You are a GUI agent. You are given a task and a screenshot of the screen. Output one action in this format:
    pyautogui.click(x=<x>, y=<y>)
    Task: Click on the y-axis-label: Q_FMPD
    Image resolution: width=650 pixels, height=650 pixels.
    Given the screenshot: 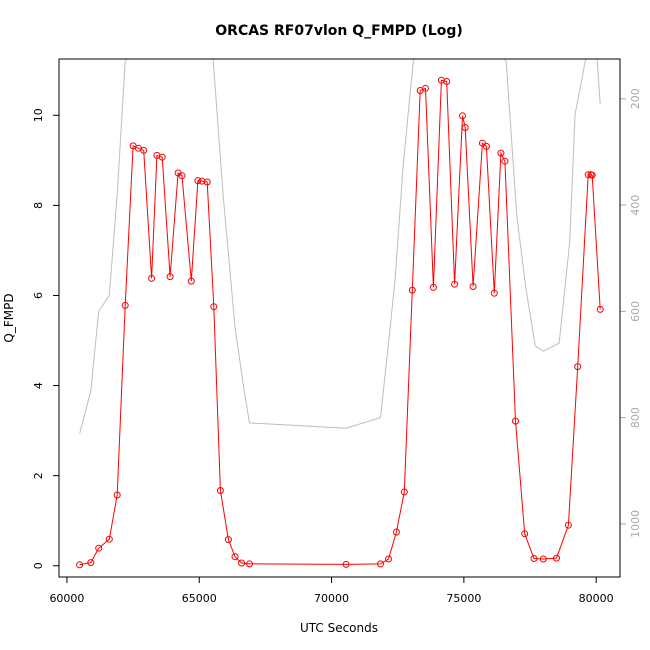 What is the action you would take?
    pyautogui.click(x=9, y=317)
    